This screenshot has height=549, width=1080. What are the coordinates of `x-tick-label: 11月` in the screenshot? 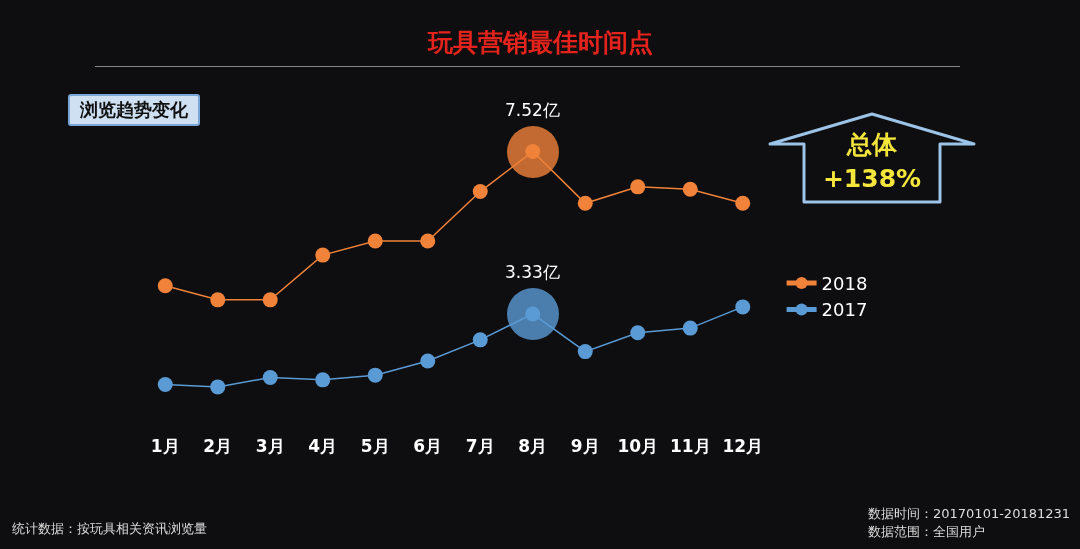 It's located at (690, 446).